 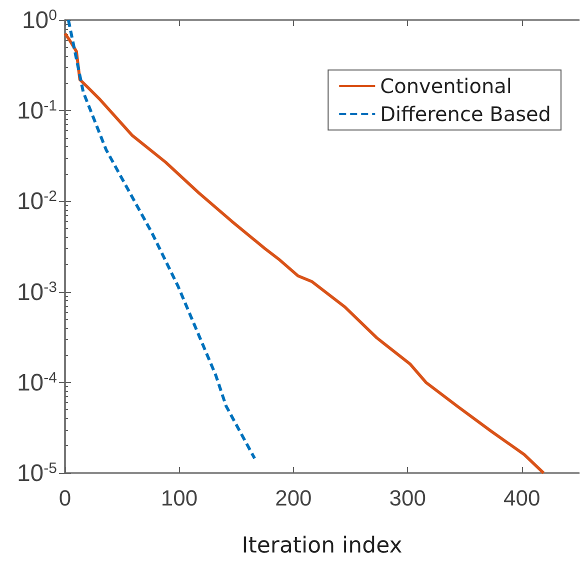 What do you see at coordinates (522, 498) in the screenshot?
I see `x-tick-label: 400` at bounding box center [522, 498].